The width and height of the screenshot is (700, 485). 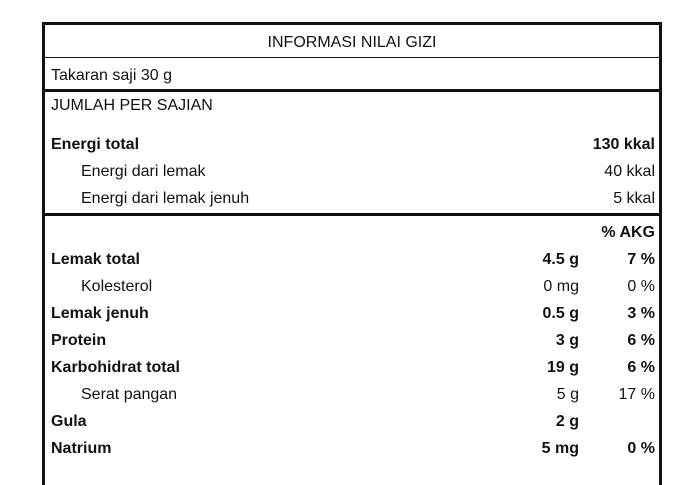 What do you see at coordinates (352, 259) in the screenshot?
I see `nutrient-row: Lemak total 4.5 g 7 %` at bounding box center [352, 259].